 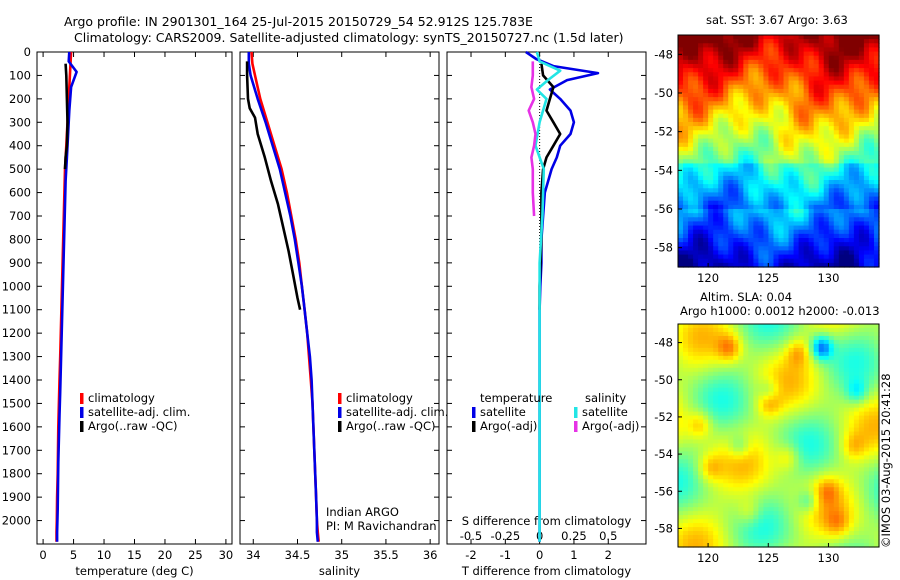 What do you see at coordinates (273, 185) in the screenshot?
I see `salinity-series-line` at bounding box center [273, 185].